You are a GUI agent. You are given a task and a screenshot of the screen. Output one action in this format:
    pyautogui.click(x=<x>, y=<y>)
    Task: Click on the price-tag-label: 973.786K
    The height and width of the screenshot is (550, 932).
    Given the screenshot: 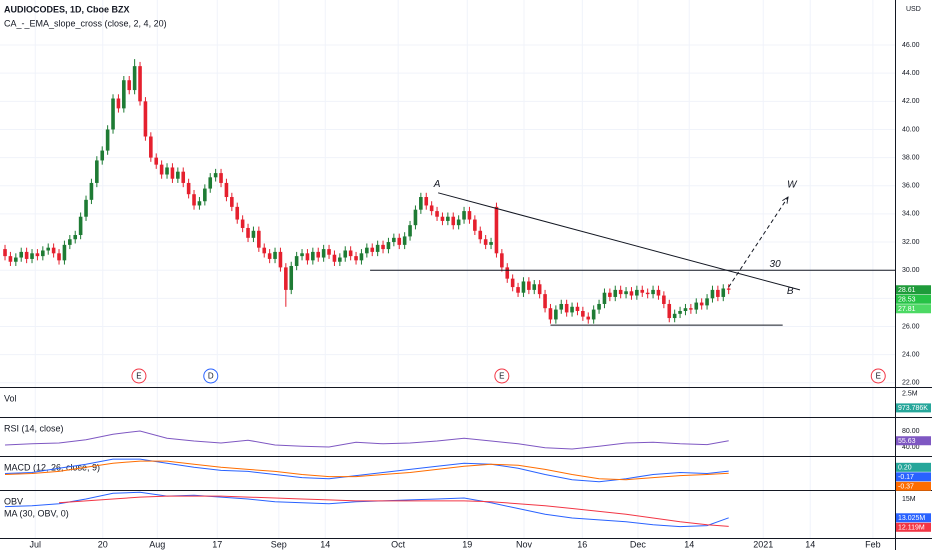 What is the action you would take?
    pyautogui.click(x=913, y=408)
    